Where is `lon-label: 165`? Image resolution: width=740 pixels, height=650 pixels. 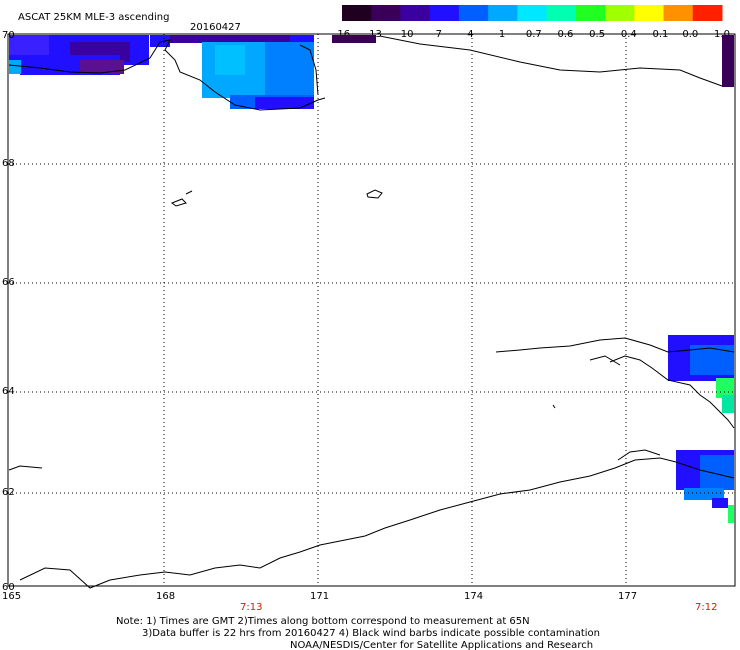
lon-label: 165 is located at coordinates (11, 596).